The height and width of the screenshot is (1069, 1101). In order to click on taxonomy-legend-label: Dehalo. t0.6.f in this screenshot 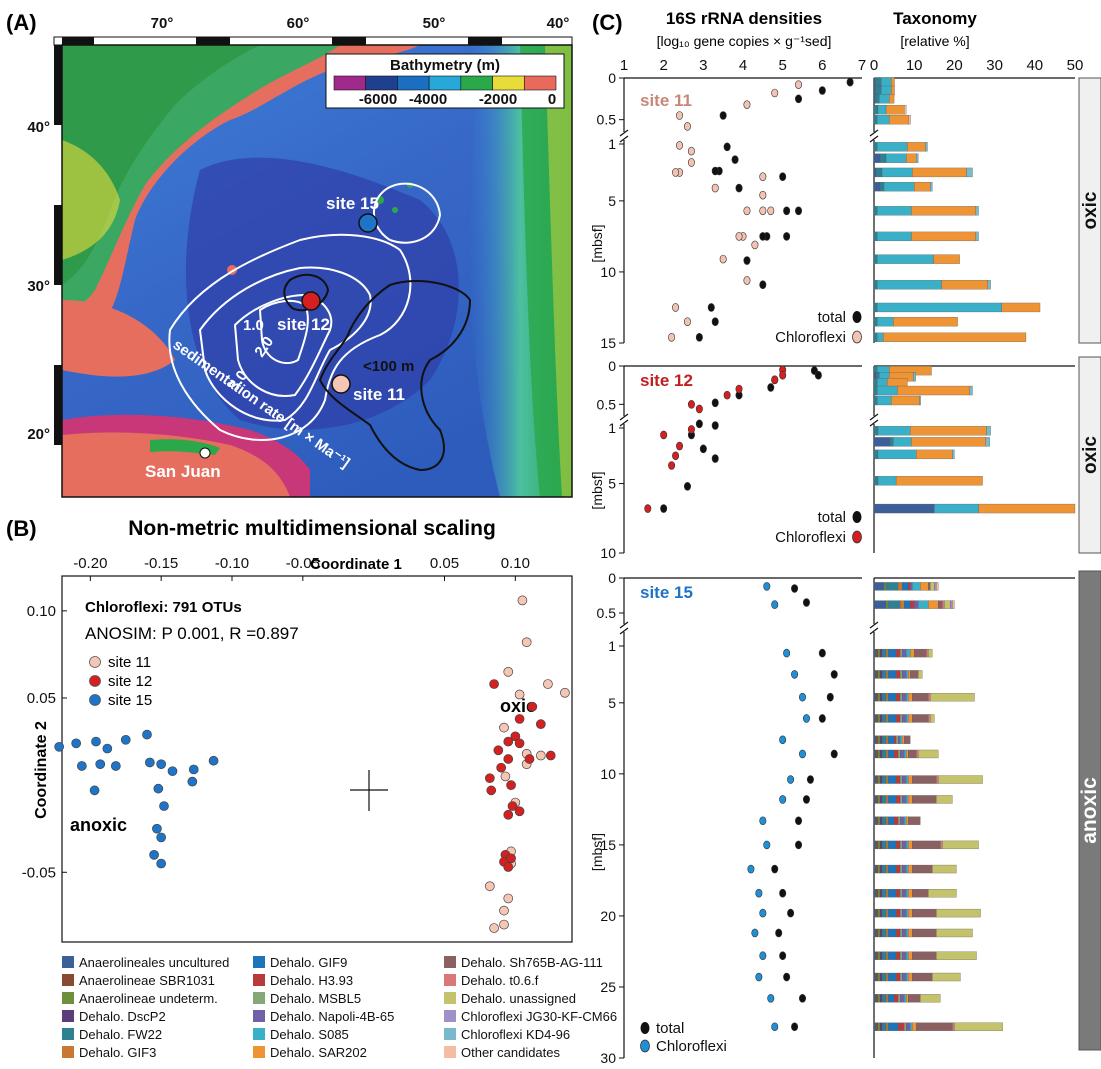, I will do `click(500, 980)`.